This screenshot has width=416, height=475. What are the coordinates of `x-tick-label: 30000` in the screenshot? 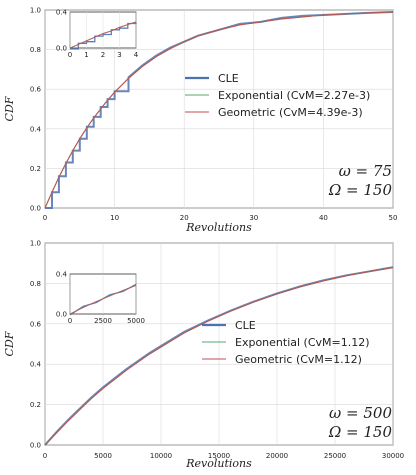 It's located at (393, 456).